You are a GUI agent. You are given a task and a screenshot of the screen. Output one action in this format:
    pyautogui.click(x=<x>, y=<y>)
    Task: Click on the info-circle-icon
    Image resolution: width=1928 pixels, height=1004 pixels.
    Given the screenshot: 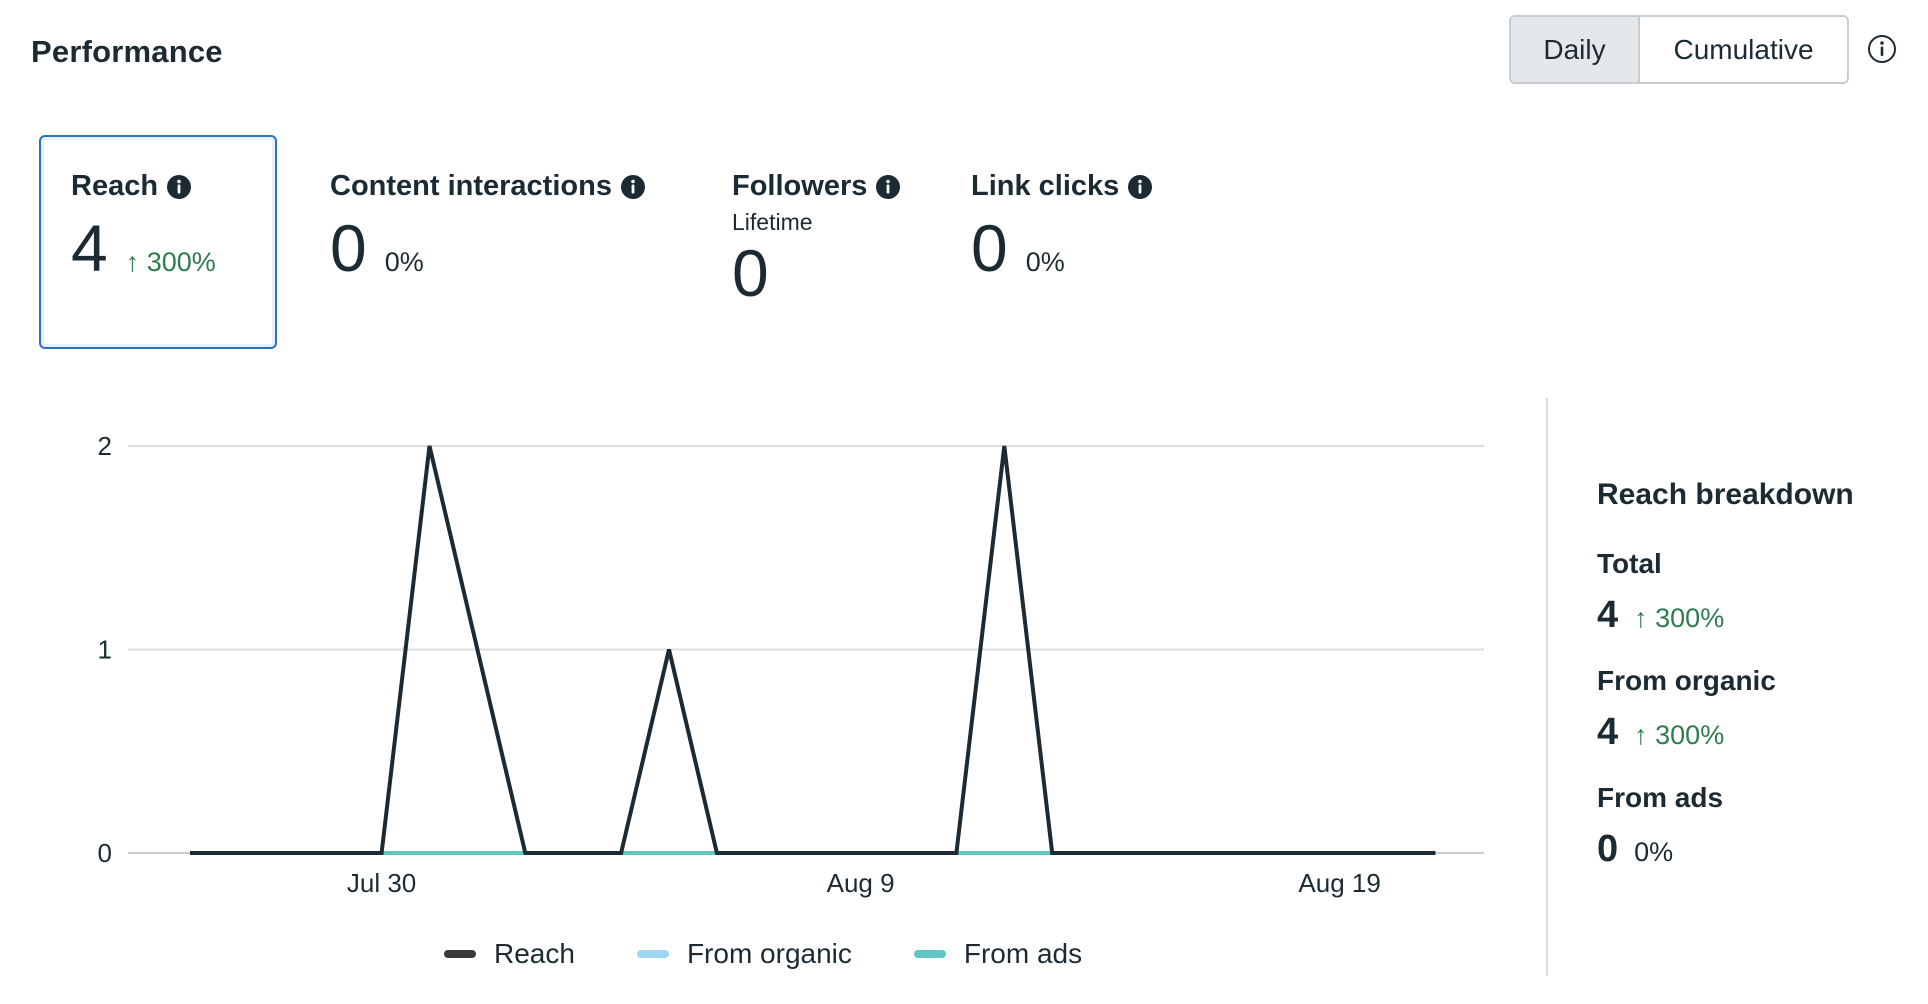 What is the action you would take?
    pyautogui.click(x=1882, y=49)
    